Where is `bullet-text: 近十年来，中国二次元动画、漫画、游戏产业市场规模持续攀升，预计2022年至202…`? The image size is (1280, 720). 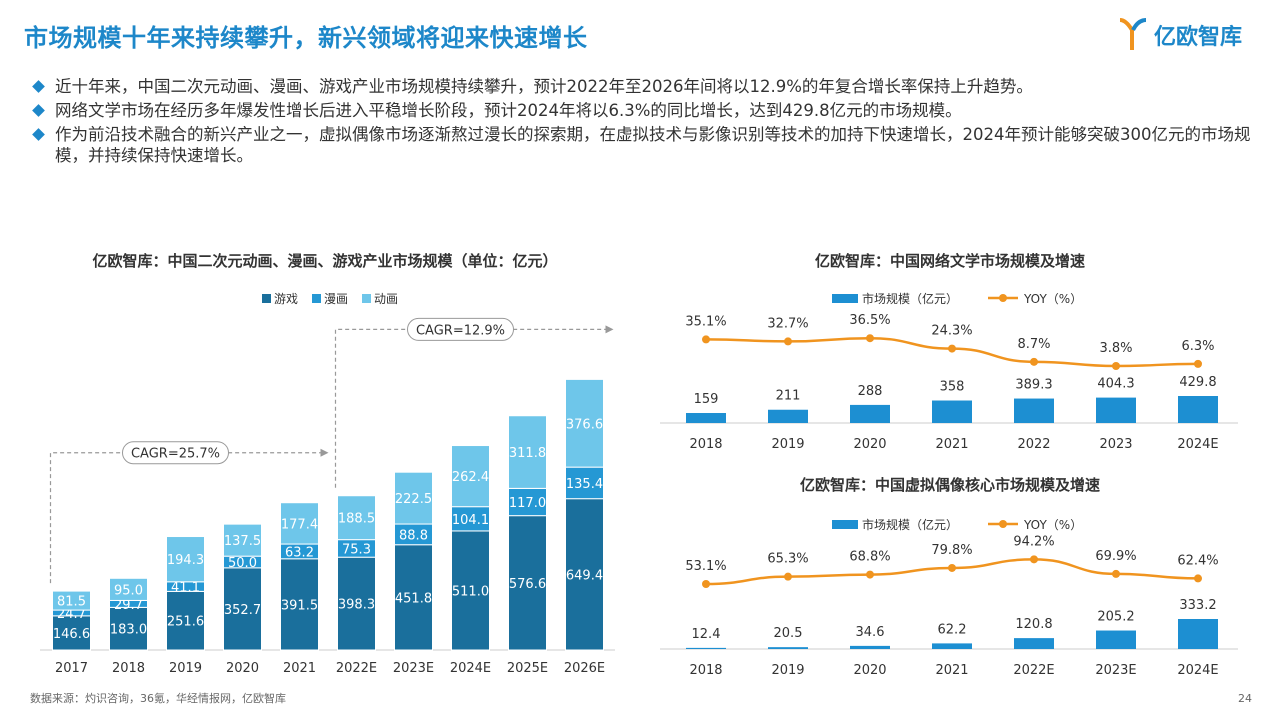
bullet-text: 近十年来，中国二次元动画、漫画、游戏产业市场规模持续攀升，预计2022年至202… is located at coordinates (544, 86).